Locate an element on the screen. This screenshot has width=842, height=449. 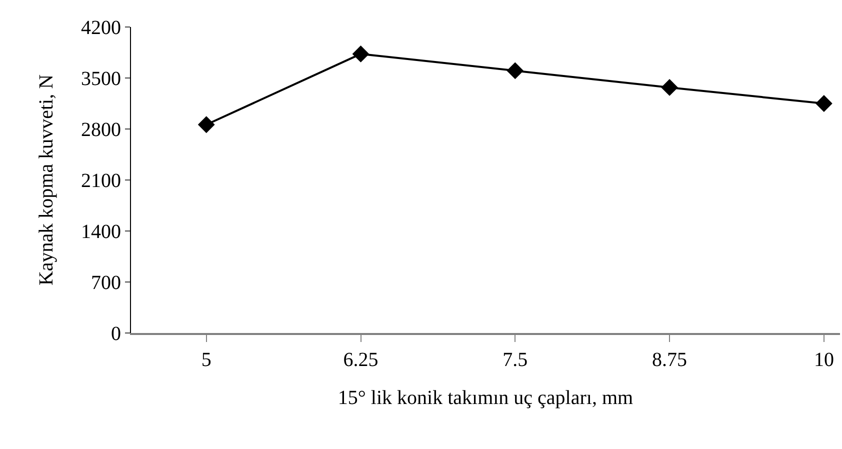
x-tick-label: 8.75 is located at coordinates (670, 360).